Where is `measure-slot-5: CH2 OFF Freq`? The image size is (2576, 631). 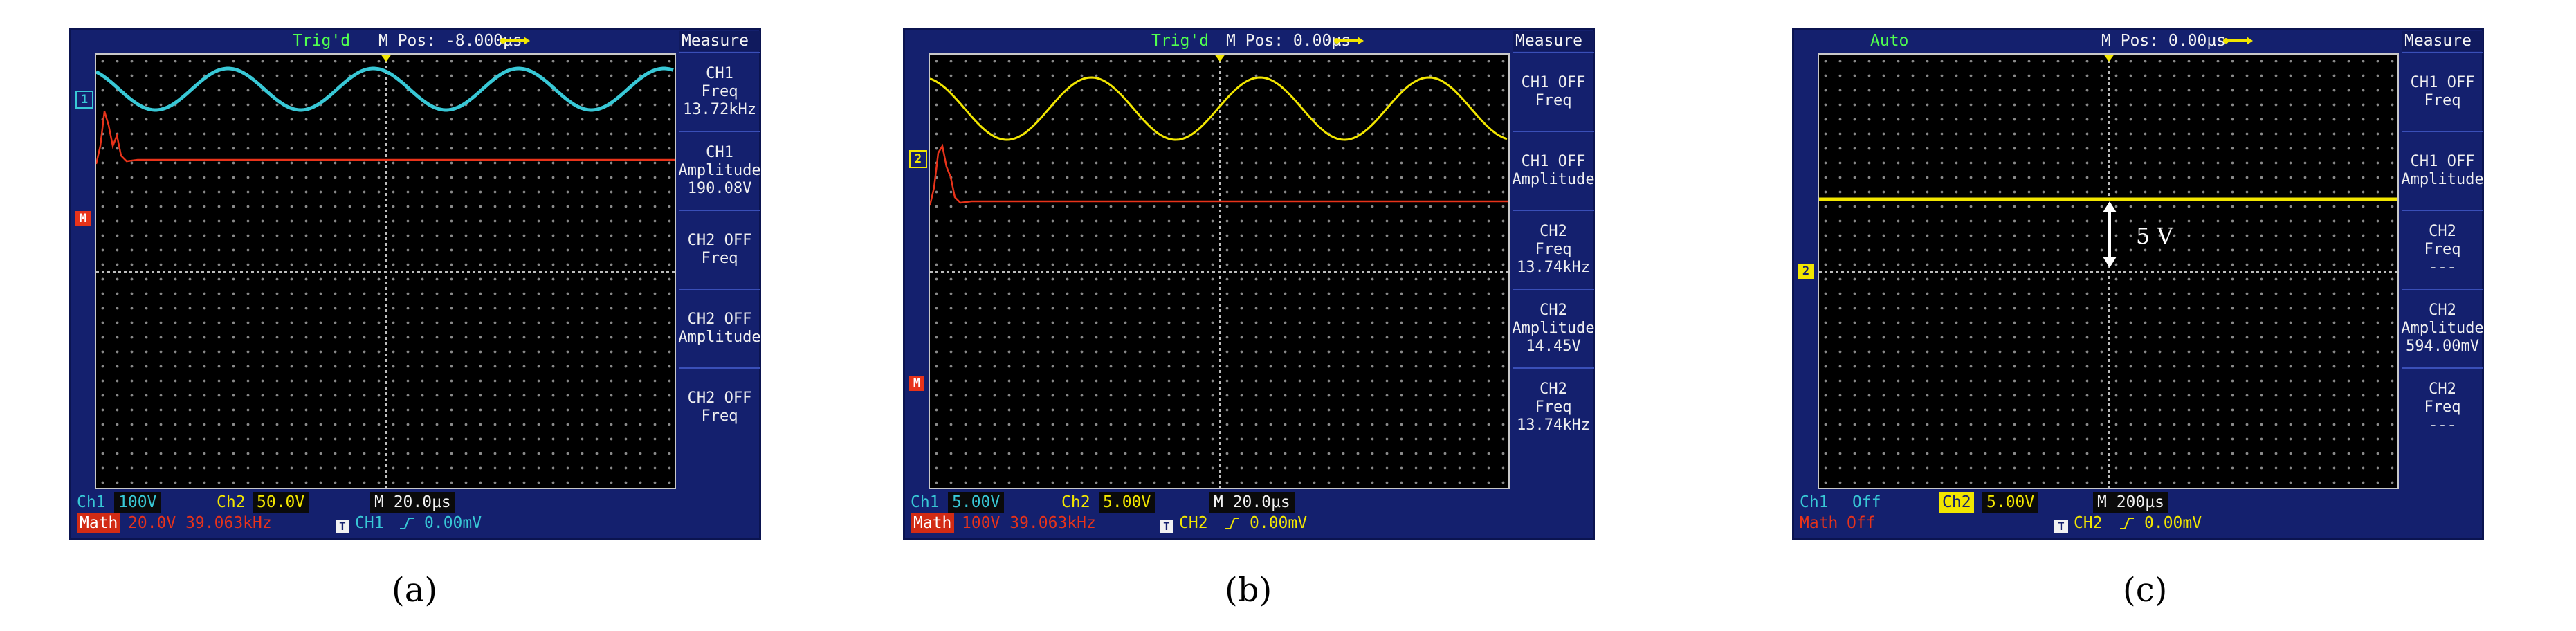
measure-slot-5: CH2 OFF Freq is located at coordinates (719, 406).